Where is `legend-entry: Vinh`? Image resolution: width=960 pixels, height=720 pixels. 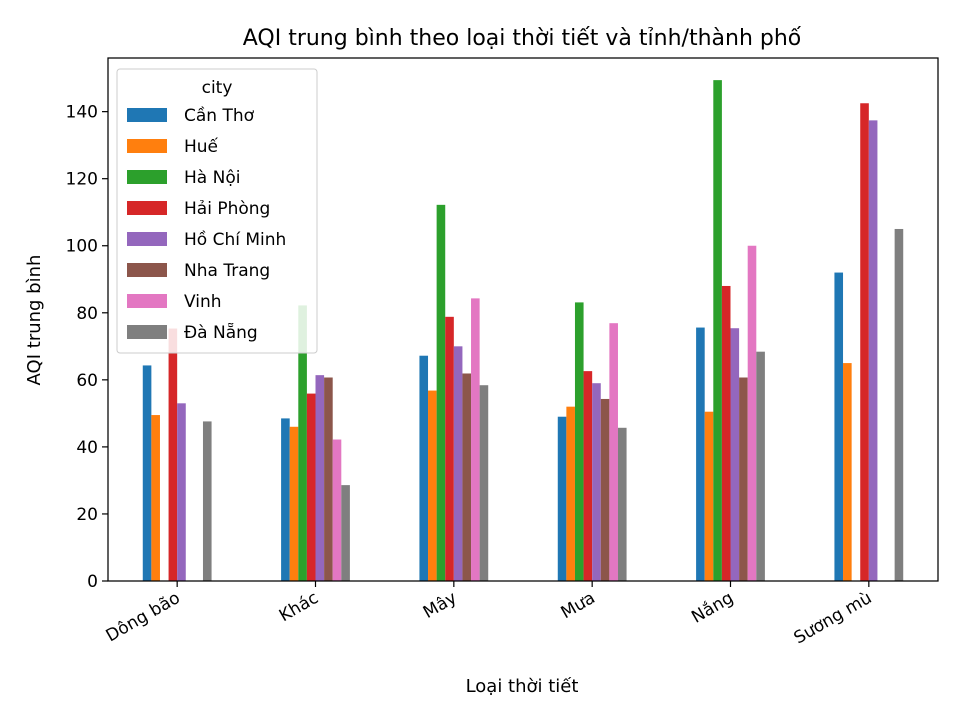 legend-entry: Vinh is located at coordinates (203, 302).